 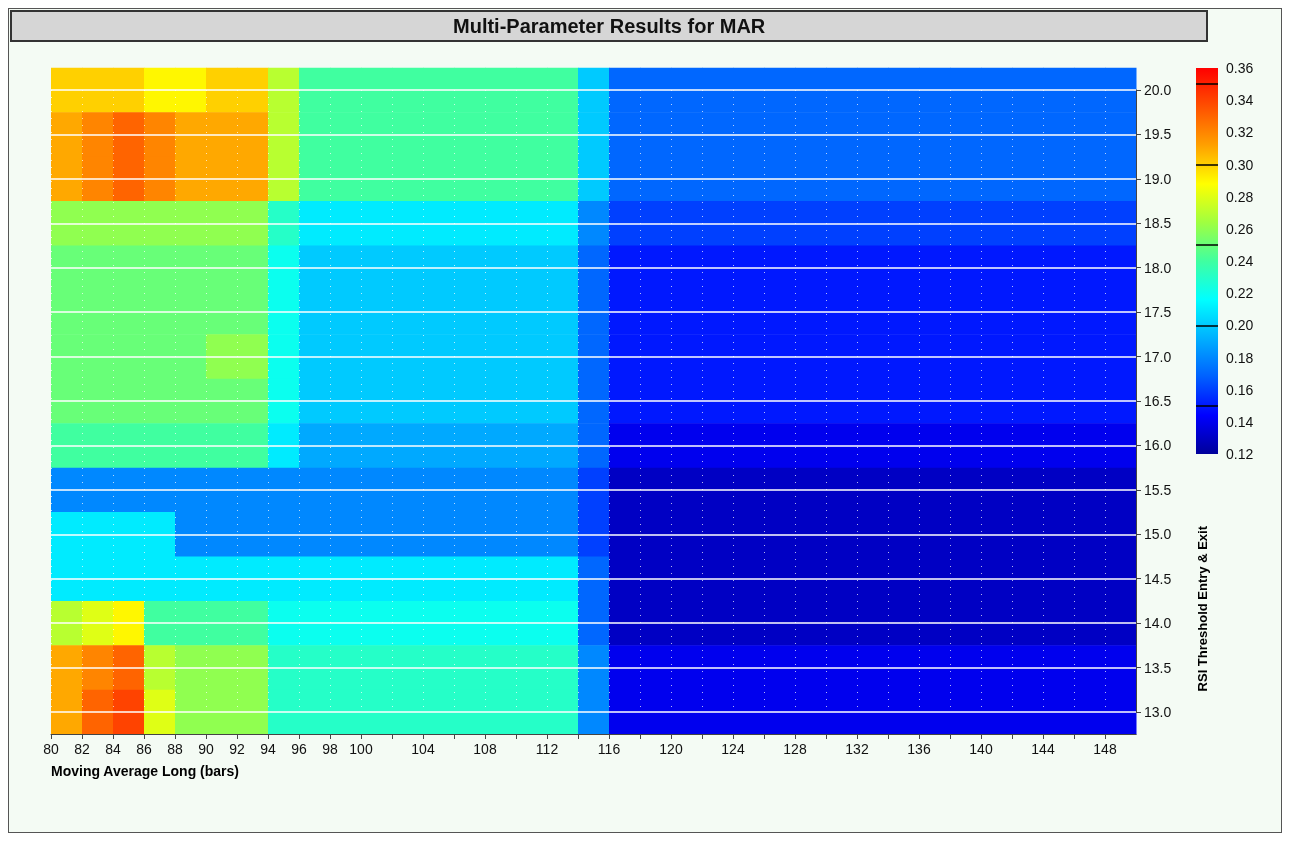 I want to click on color-bar-label: 0.22, so click(x=1240, y=293).